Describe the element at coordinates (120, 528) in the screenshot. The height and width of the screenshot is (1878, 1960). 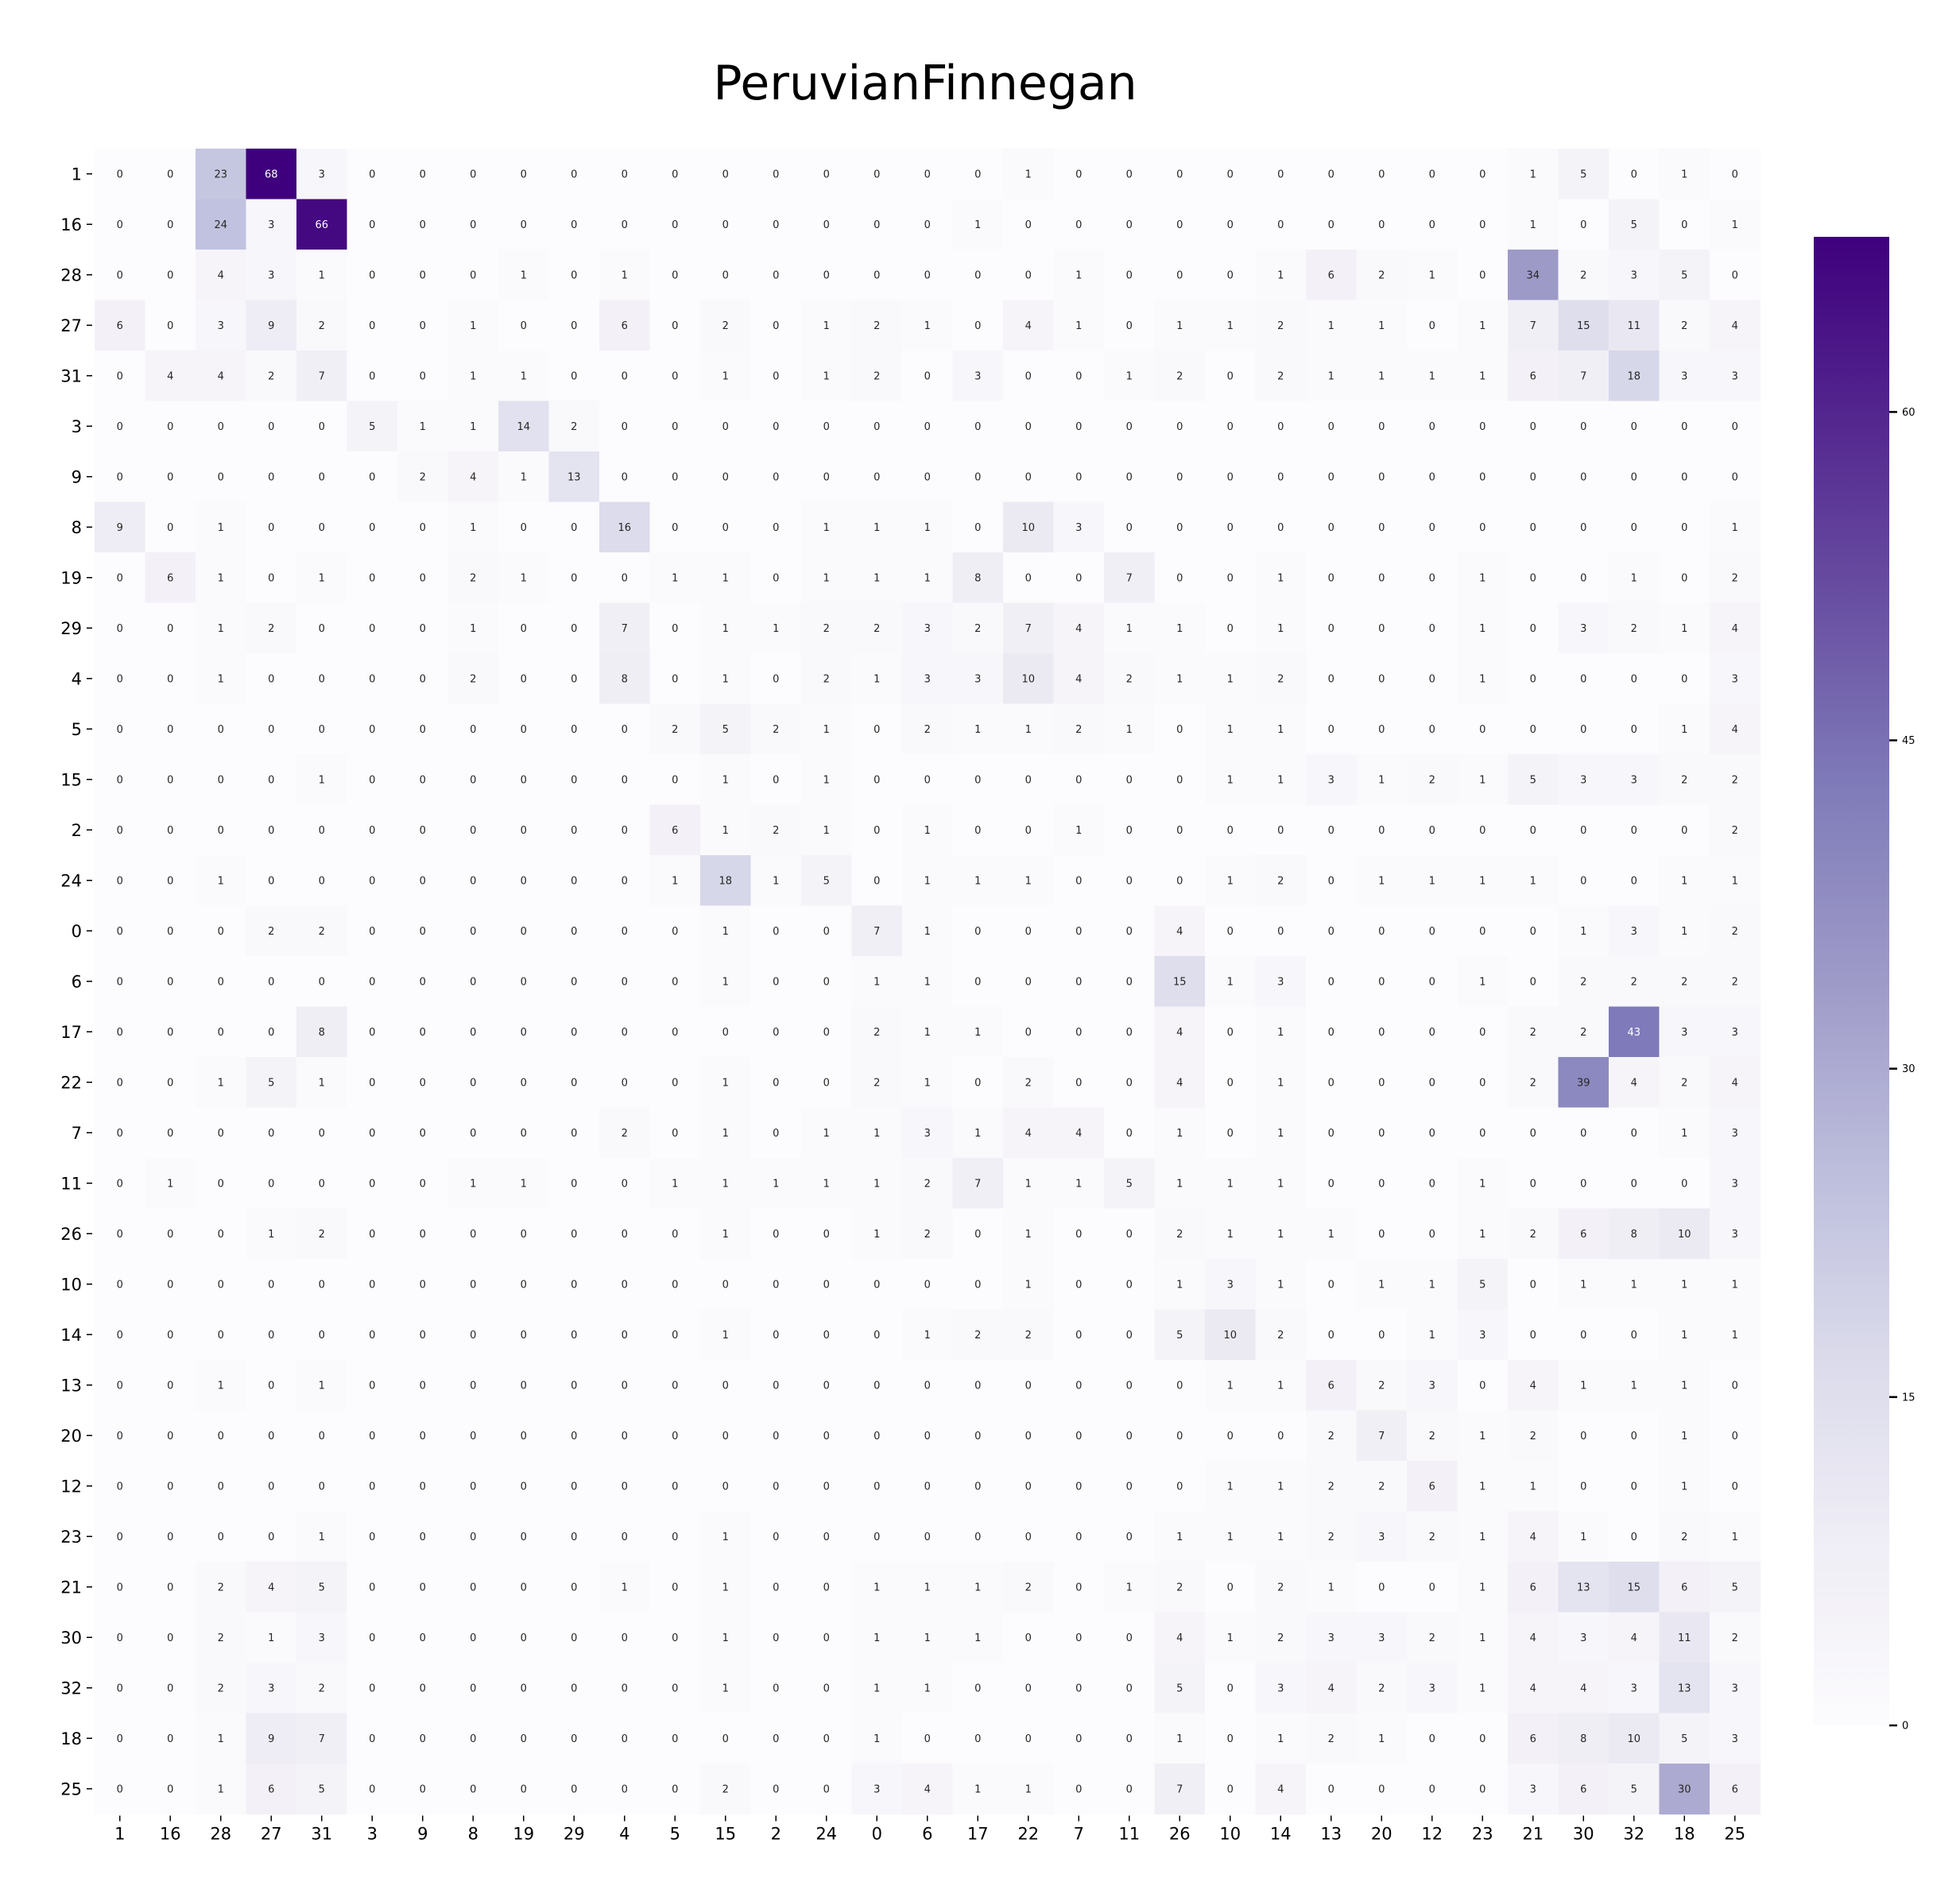
I see `cell-value-label: 9` at that location.